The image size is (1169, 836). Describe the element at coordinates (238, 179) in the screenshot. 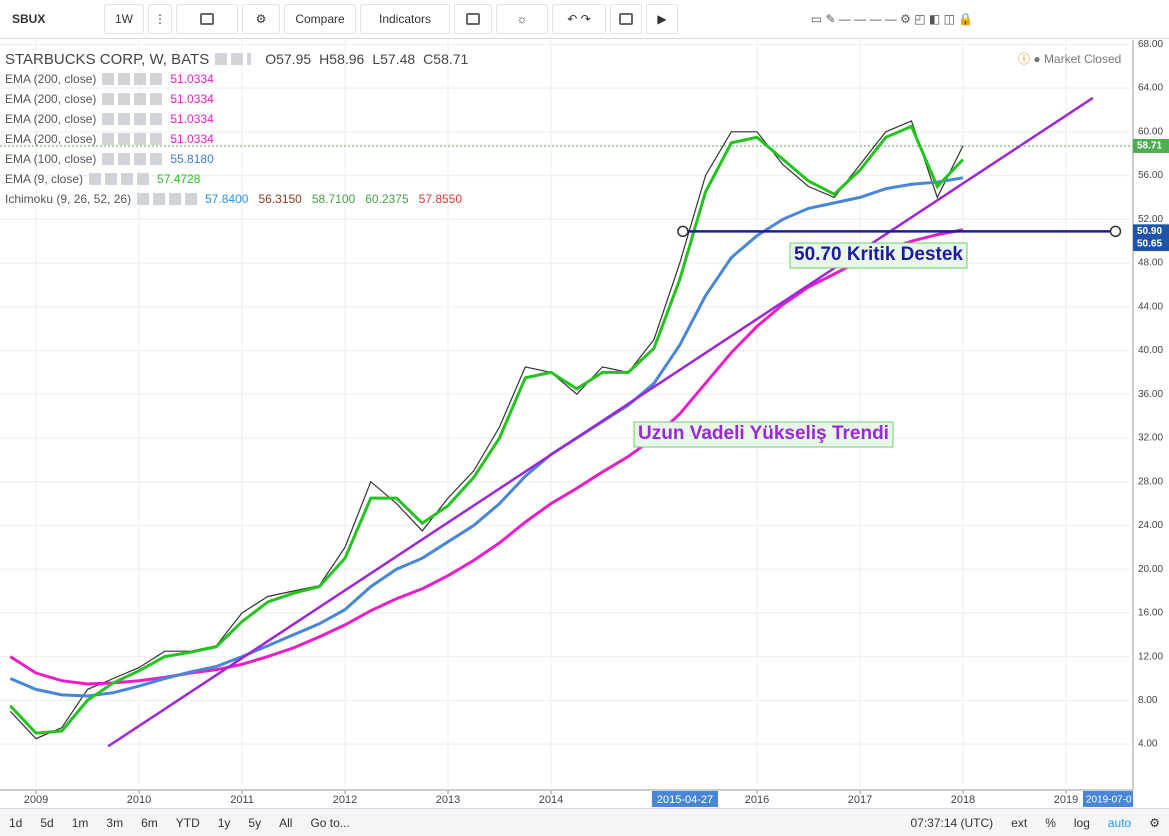

I see `legend-row: EMA (9, close) 57.4728` at that location.